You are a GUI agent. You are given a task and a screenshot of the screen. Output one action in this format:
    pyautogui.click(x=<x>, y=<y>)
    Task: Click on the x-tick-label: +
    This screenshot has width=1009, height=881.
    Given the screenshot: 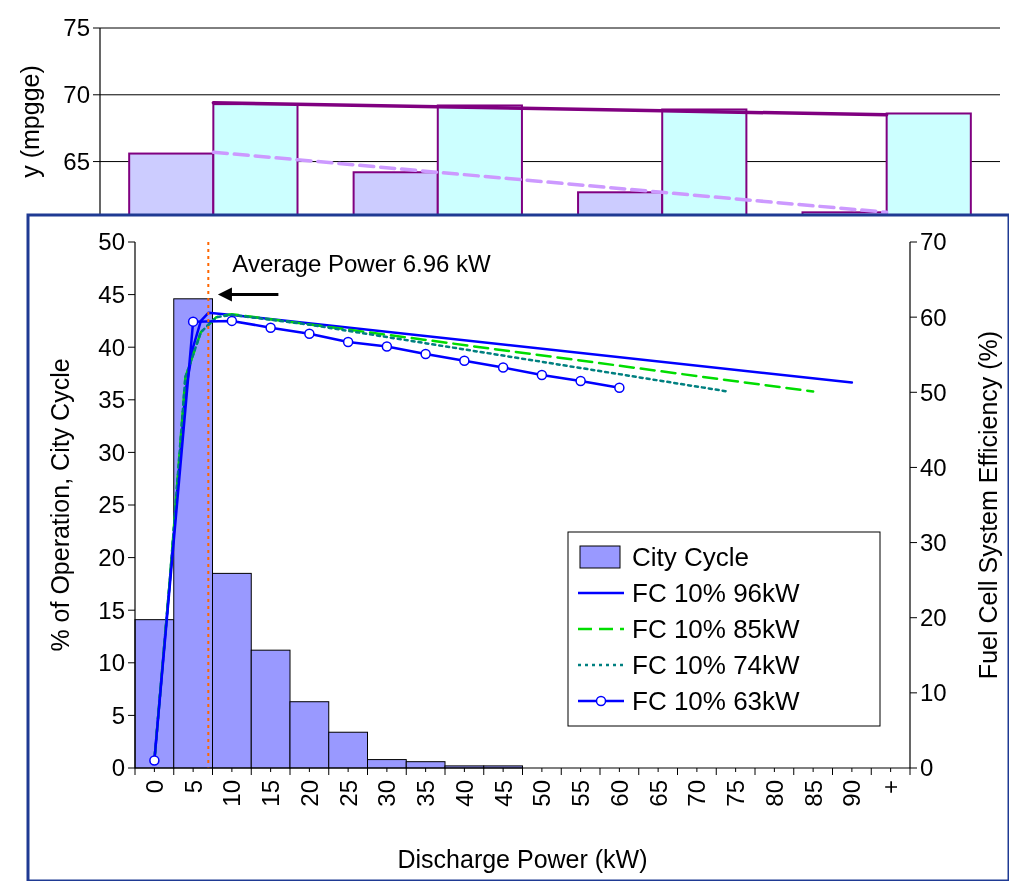 What is the action you would take?
    pyautogui.click(x=891, y=787)
    